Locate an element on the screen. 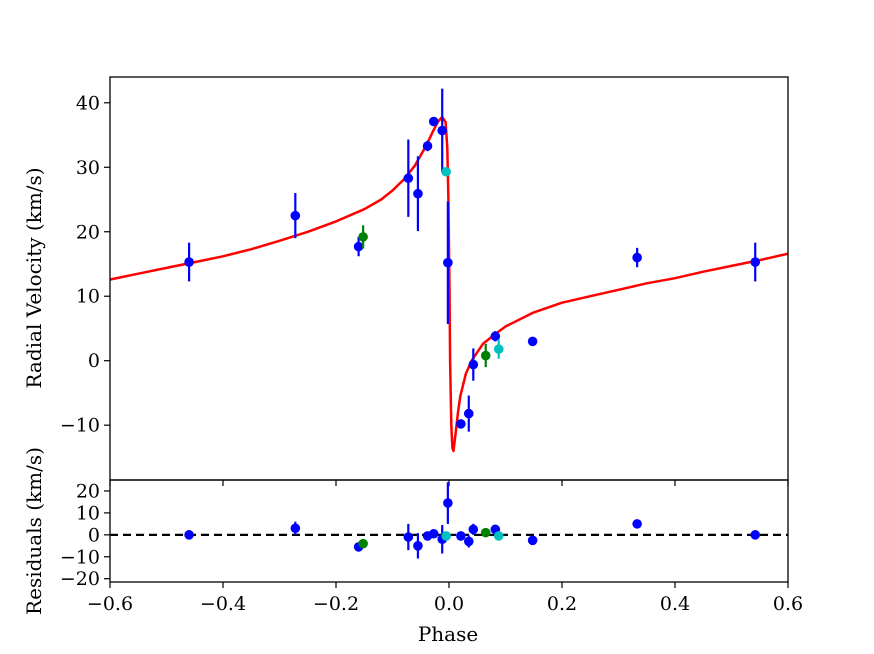  residuals-y-tick-label: 20 is located at coordinates (88, 491).